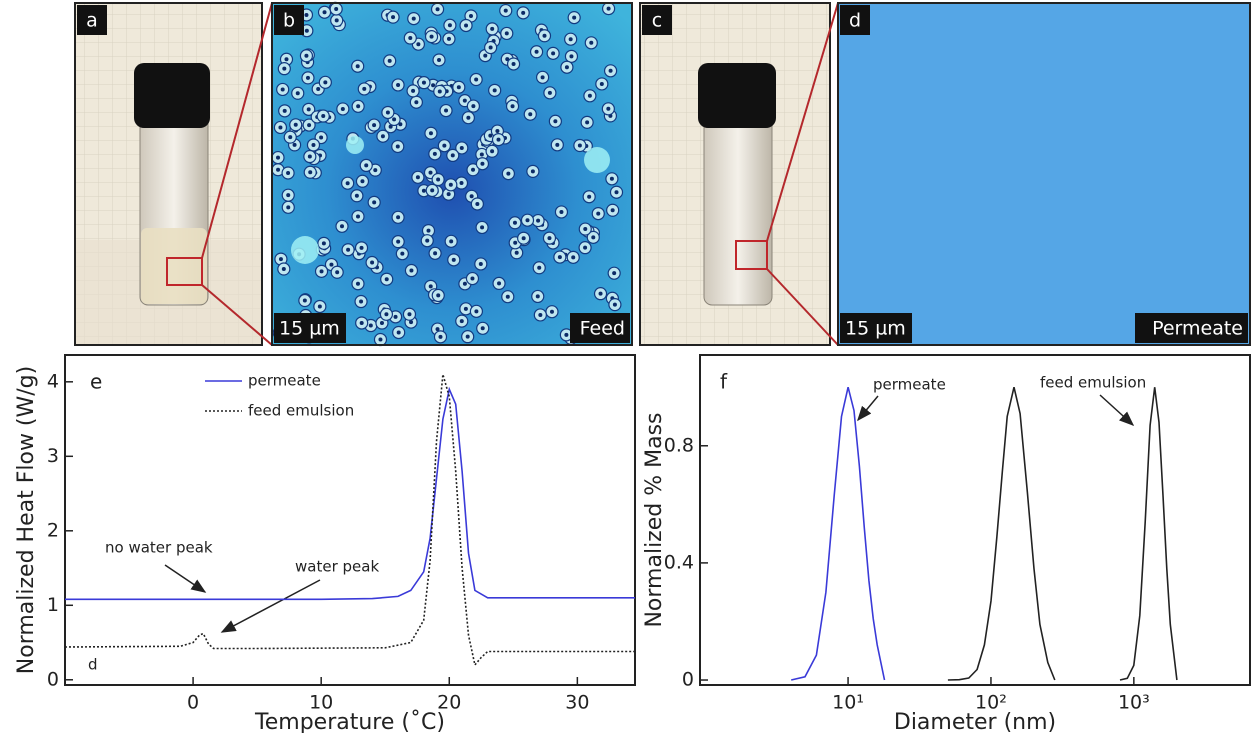 The height and width of the screenshot is (737, 1255). What do you see at coordinates (657, 21) in the screenshot?
I see `panel-letter: c` at bounding box center [657, 21].